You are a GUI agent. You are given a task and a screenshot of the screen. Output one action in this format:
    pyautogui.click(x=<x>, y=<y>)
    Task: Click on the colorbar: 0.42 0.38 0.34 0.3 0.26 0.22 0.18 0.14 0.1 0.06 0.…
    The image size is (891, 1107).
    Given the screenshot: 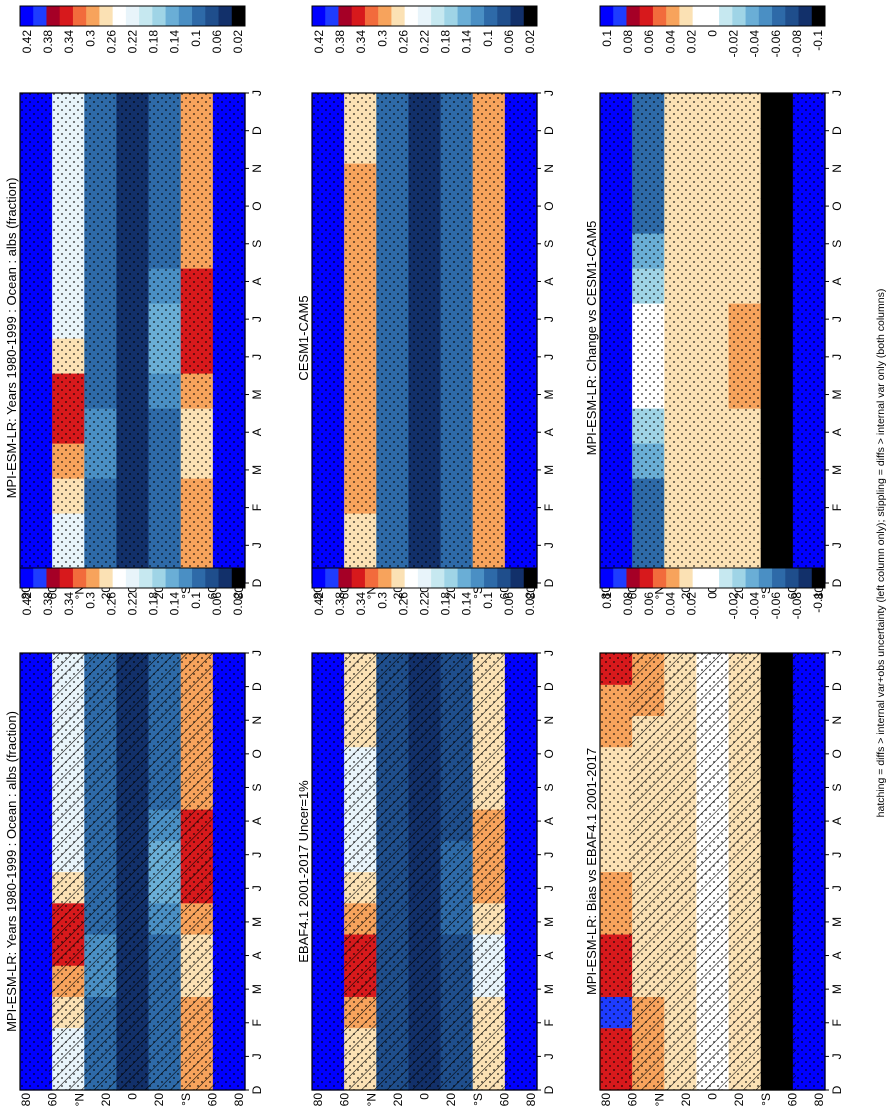 What is the action you would take?
    pyautogui.click(x=132, y=591)
    